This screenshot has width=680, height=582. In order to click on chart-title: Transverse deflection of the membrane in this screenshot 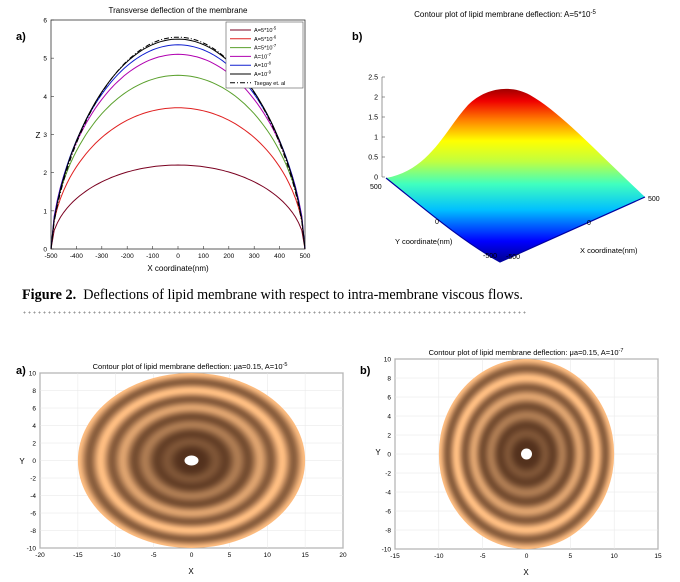, I will do `click(178, 10)`.